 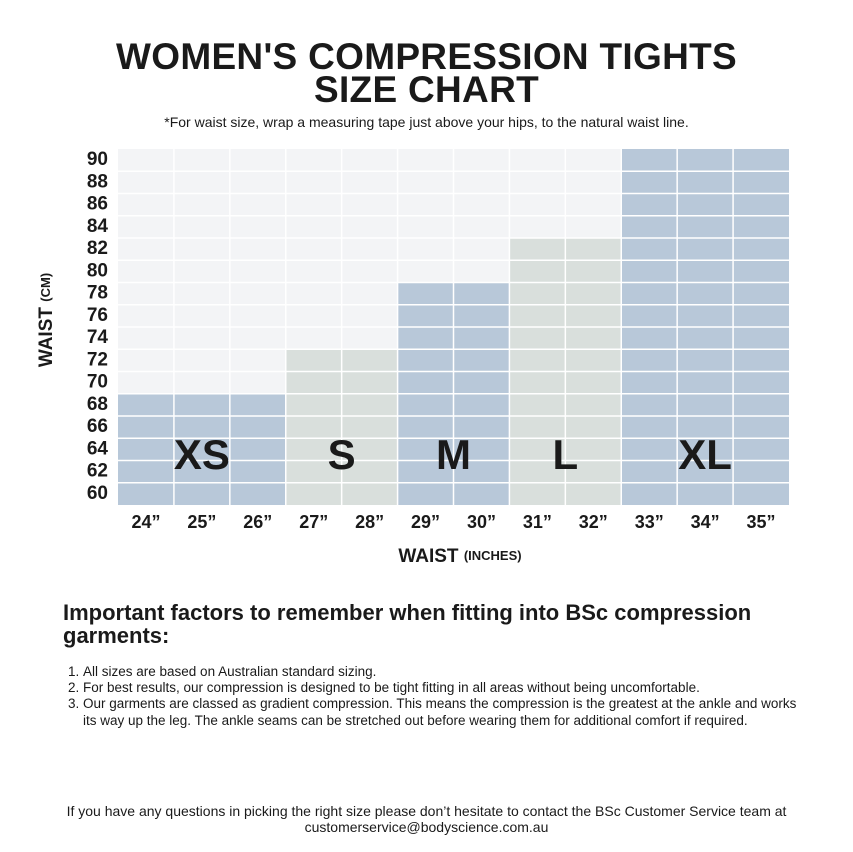 I want to click on size-band, so click(x=202, y=449).